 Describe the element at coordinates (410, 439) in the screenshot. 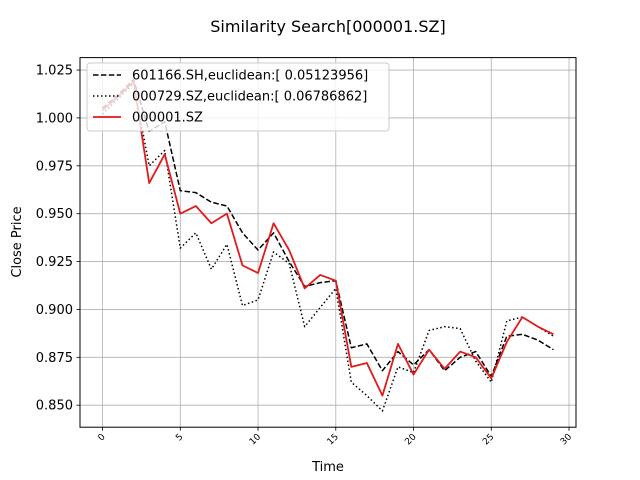

I see `x-tick-label: 20` at that location.